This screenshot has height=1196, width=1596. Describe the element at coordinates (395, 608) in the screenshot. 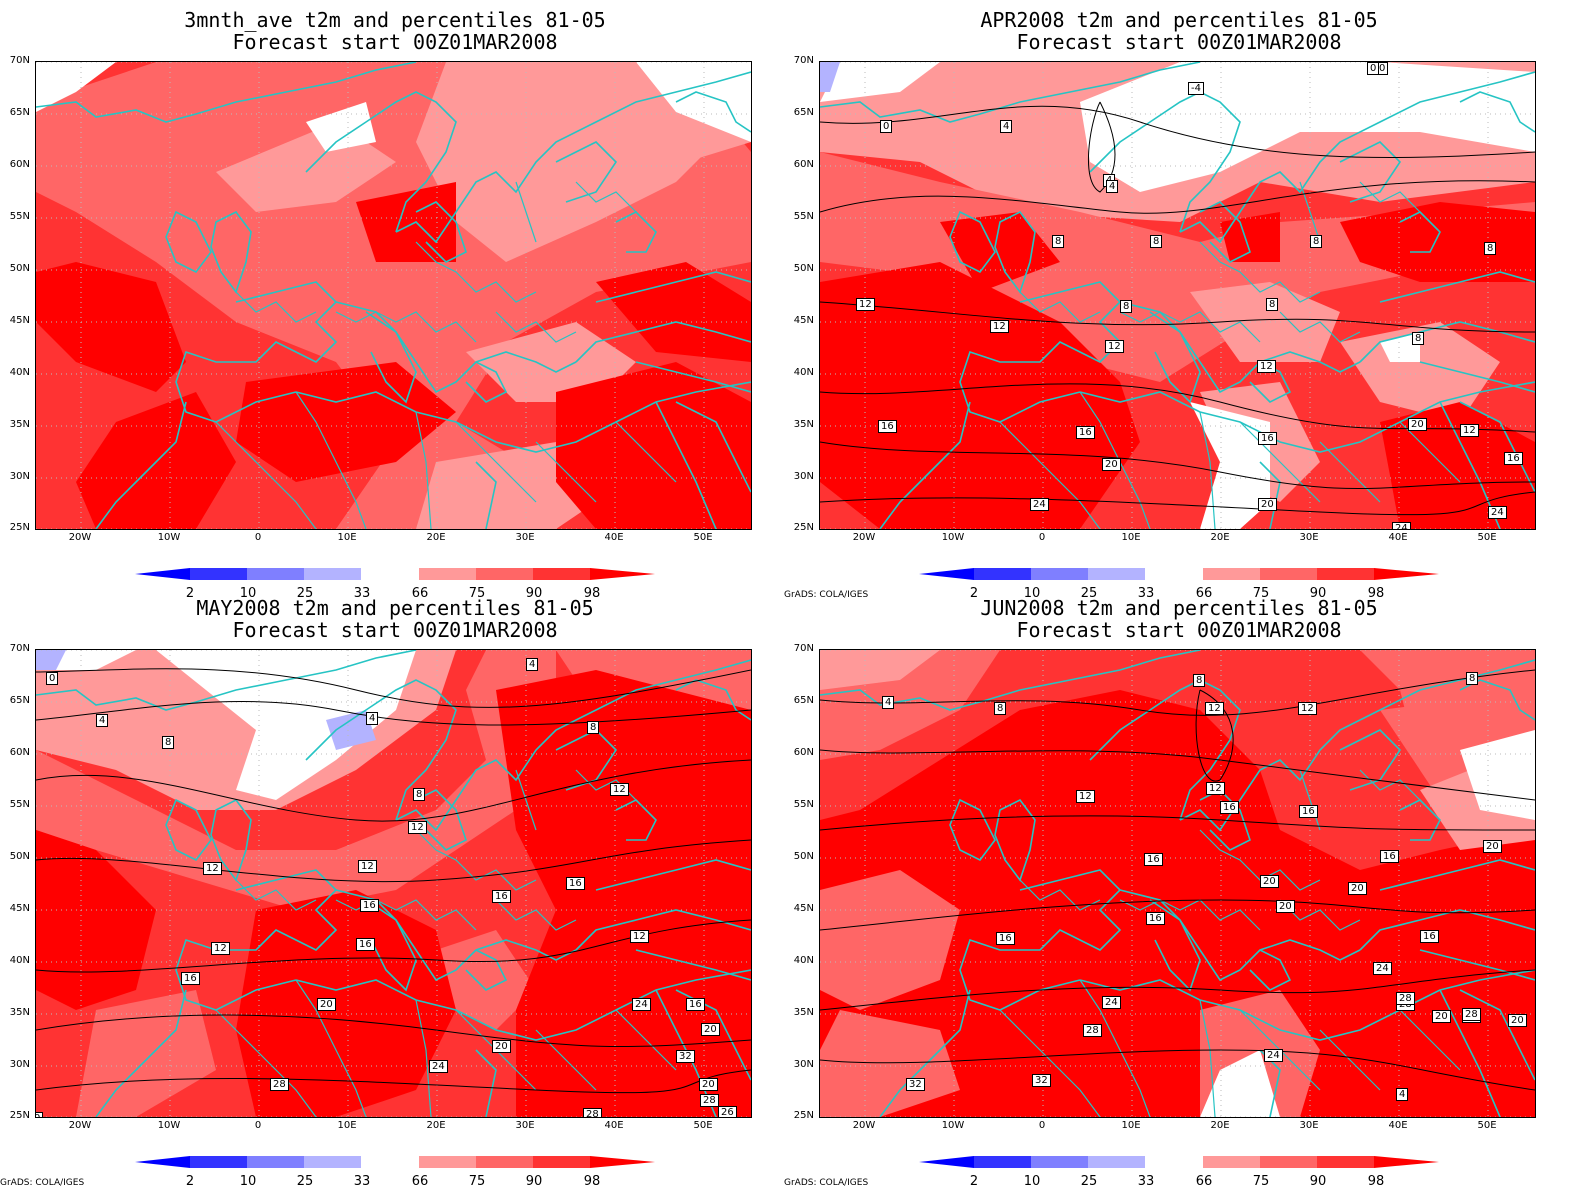

I see `panel-title: MAY2008 t2m and percentiles 81-05` at that location.